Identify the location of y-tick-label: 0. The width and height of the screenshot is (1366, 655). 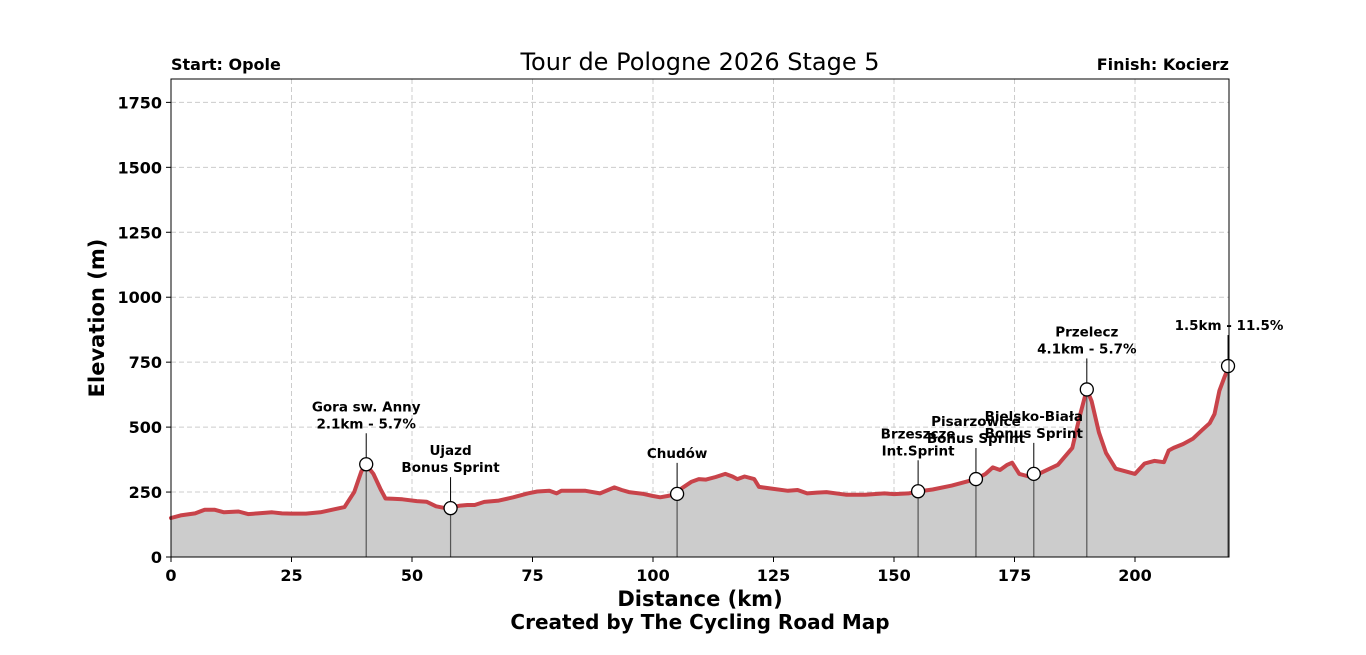
(156, 557).